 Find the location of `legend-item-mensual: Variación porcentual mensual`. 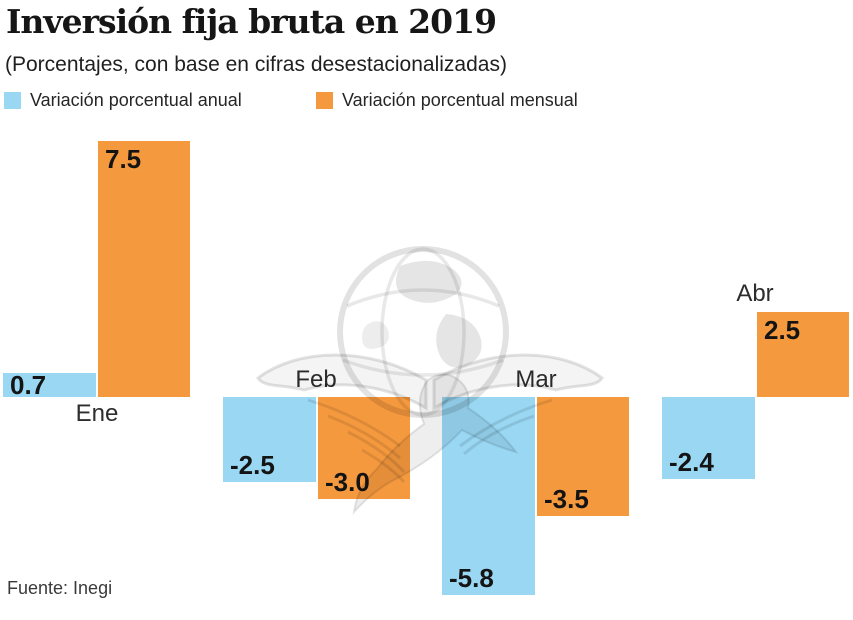

legend-item-mensual: Variación porcentual mensual is located at coordinates (447, 100).